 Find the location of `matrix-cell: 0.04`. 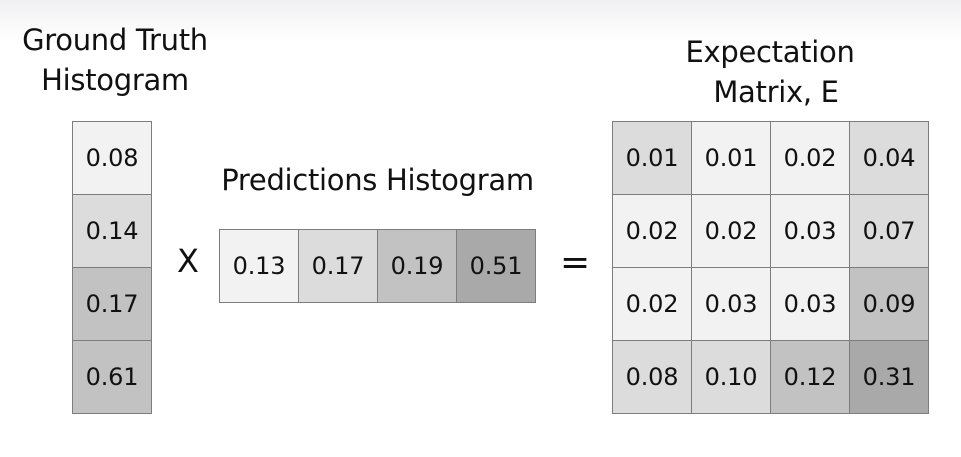

matrix-cell: 0.04 is located at coordinates (889, 158).